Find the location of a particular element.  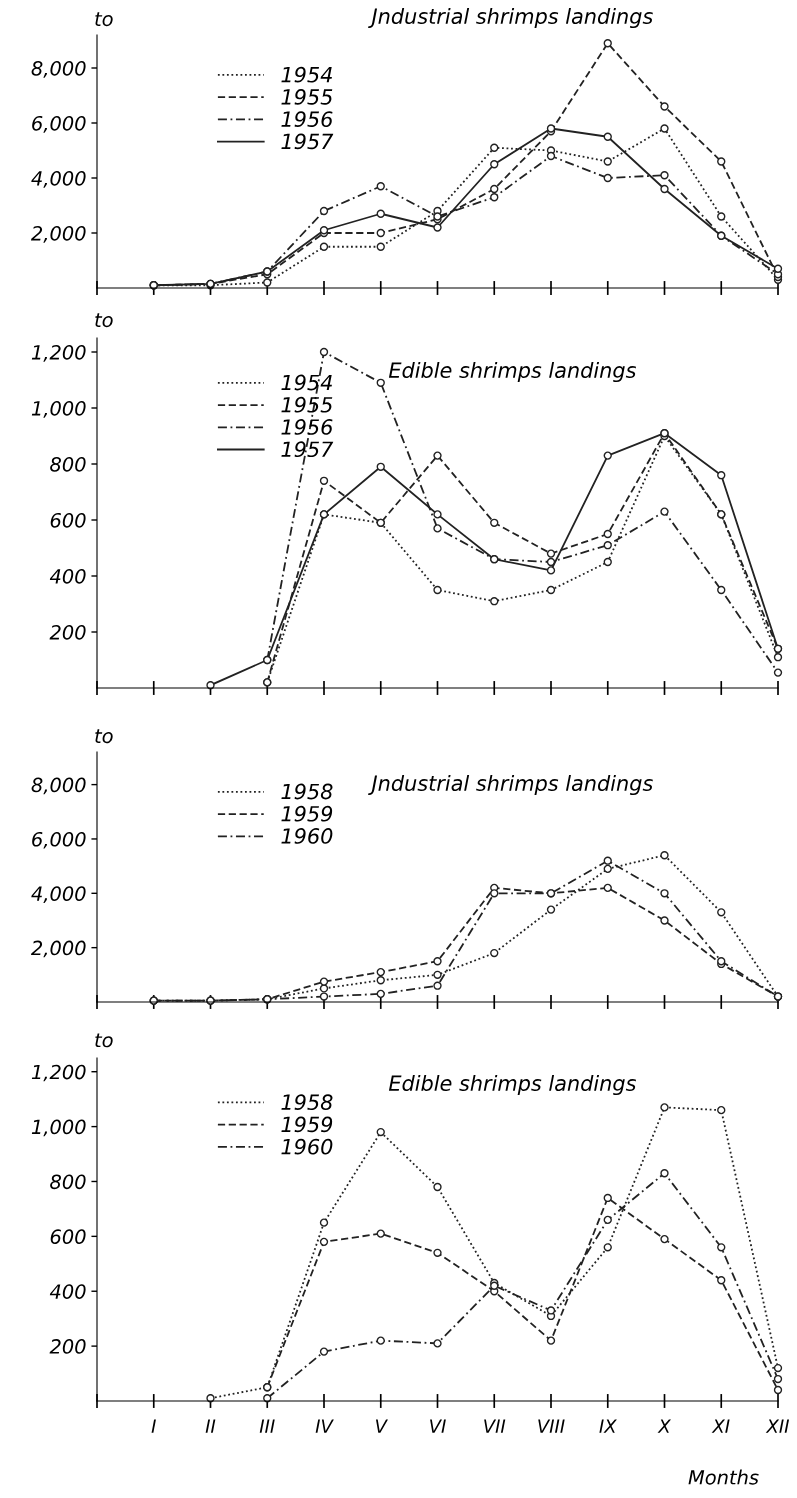

chart-title: Jndustrial shrimps landings is located at coordinates (510, 18).